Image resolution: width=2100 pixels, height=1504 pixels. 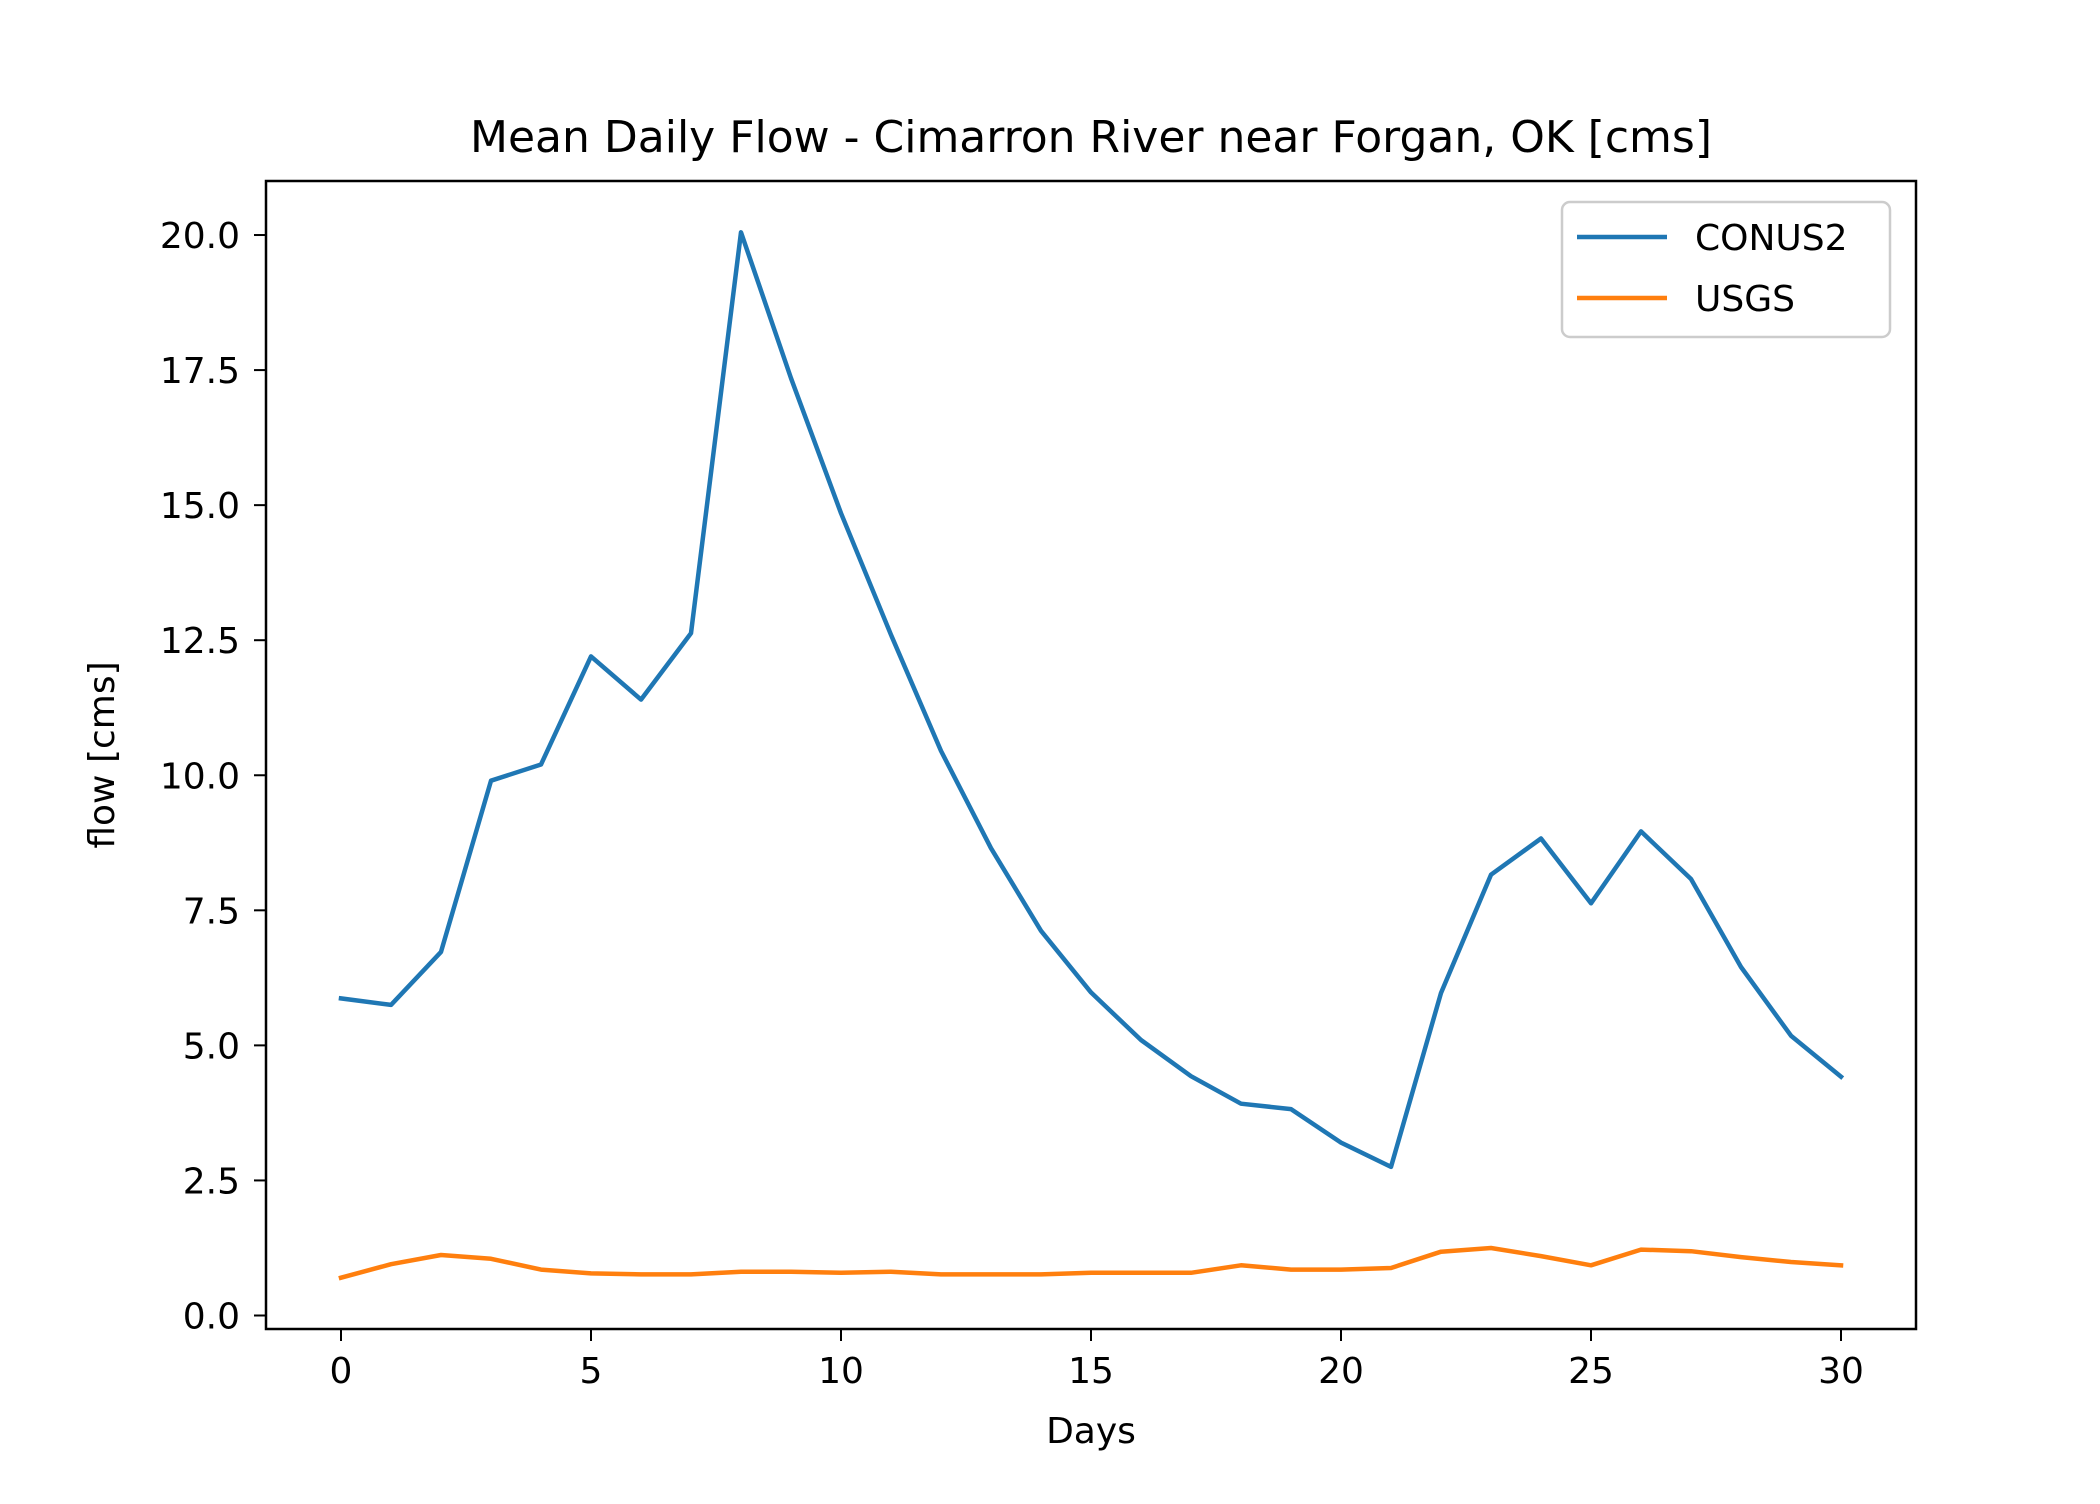 What do you see at coordinates (1745, 299) in the screenshot?
I see `legend-label-usgs: USGS` at bounding box center [1745, 299].